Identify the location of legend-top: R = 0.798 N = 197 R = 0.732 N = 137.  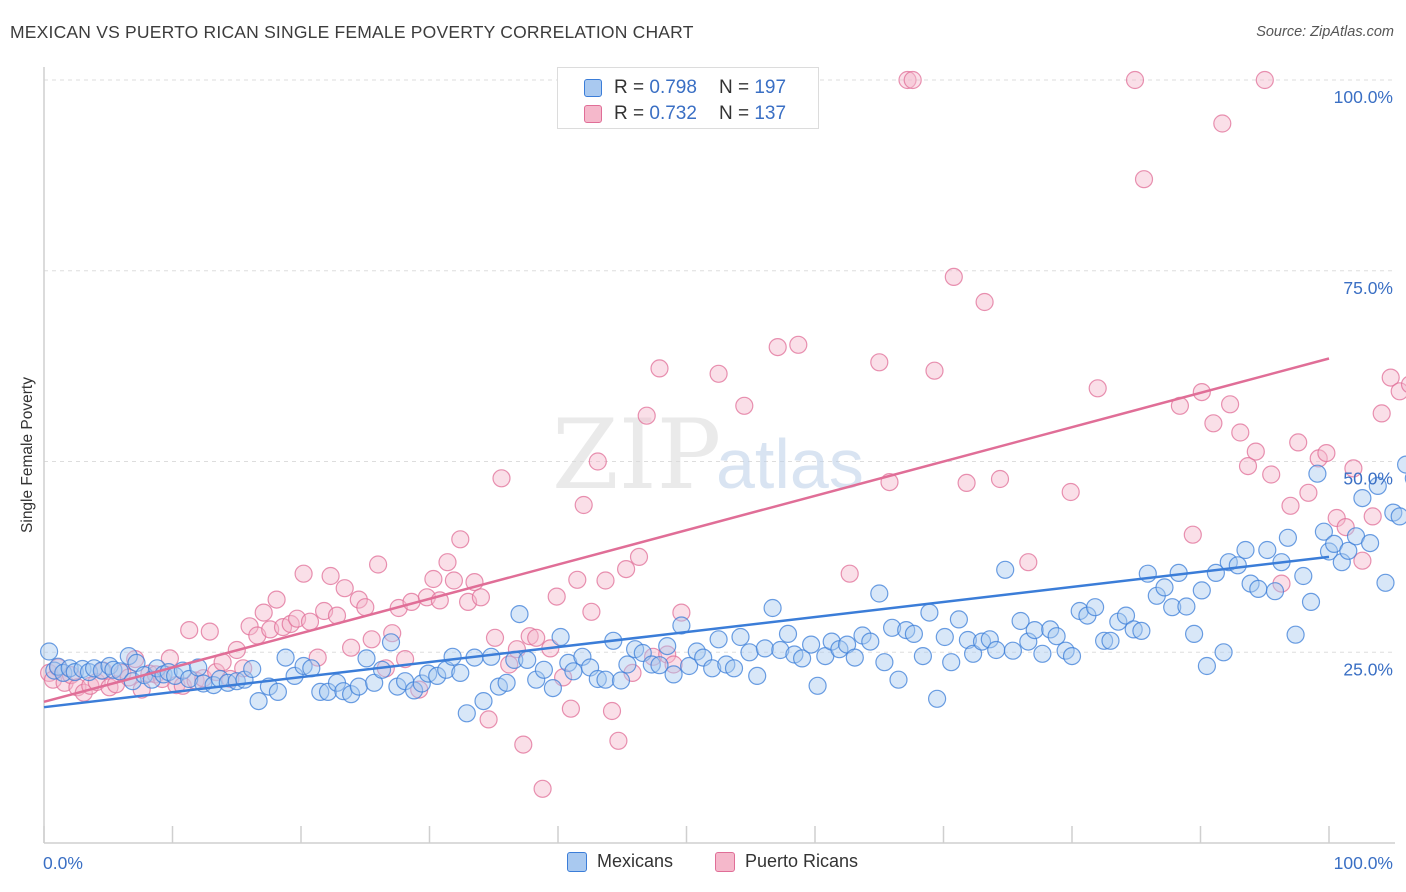
(688, 98).